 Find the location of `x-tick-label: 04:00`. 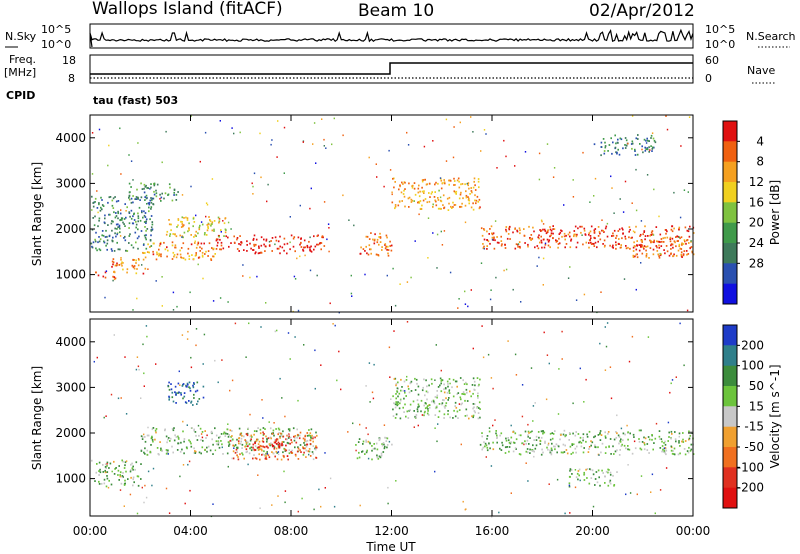

x-tick-label: 04:00 is located at coordinates (190, 531).